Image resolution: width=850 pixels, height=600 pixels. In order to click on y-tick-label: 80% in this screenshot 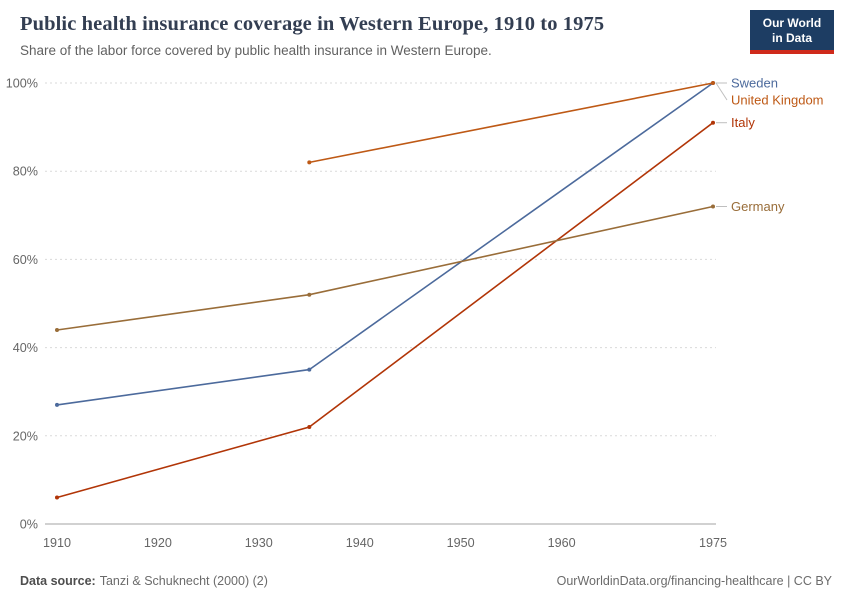, I will do `click(25, 171)`.